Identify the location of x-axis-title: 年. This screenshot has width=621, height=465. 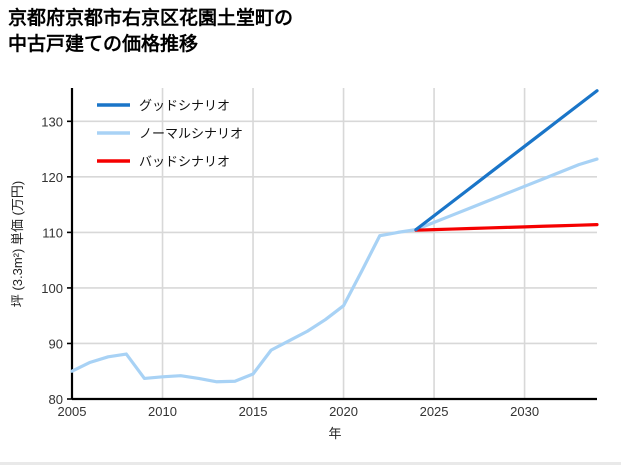
(334, 433).